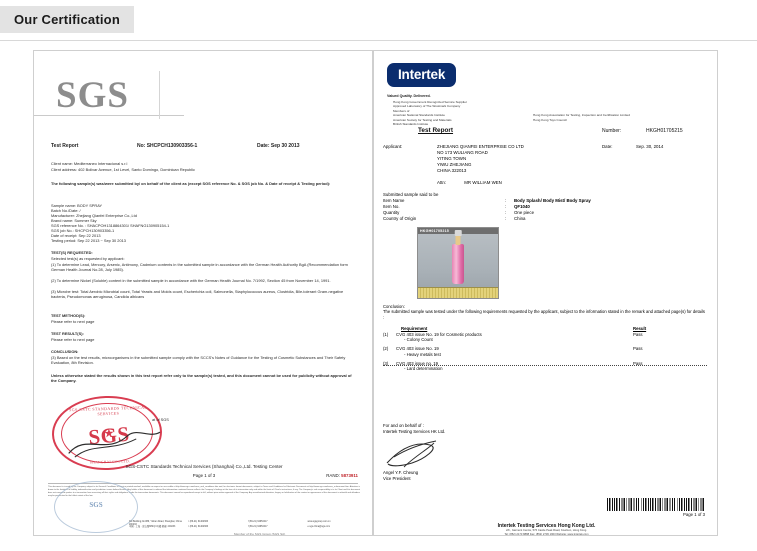 Image resolution: width=757 pixels, height=551 pixels. I want to click on table-header-row: Requirement Result, so click(545, 328).